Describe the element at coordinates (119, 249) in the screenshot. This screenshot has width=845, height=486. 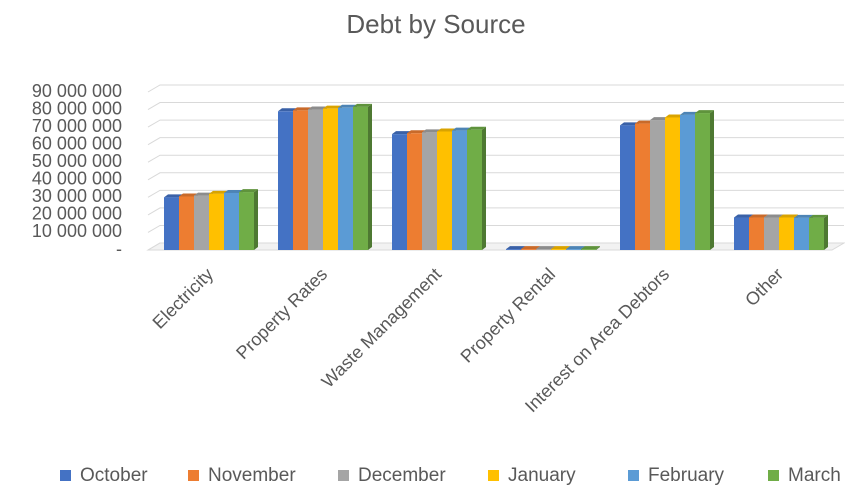
I see `y-tick-label: -` at that location.